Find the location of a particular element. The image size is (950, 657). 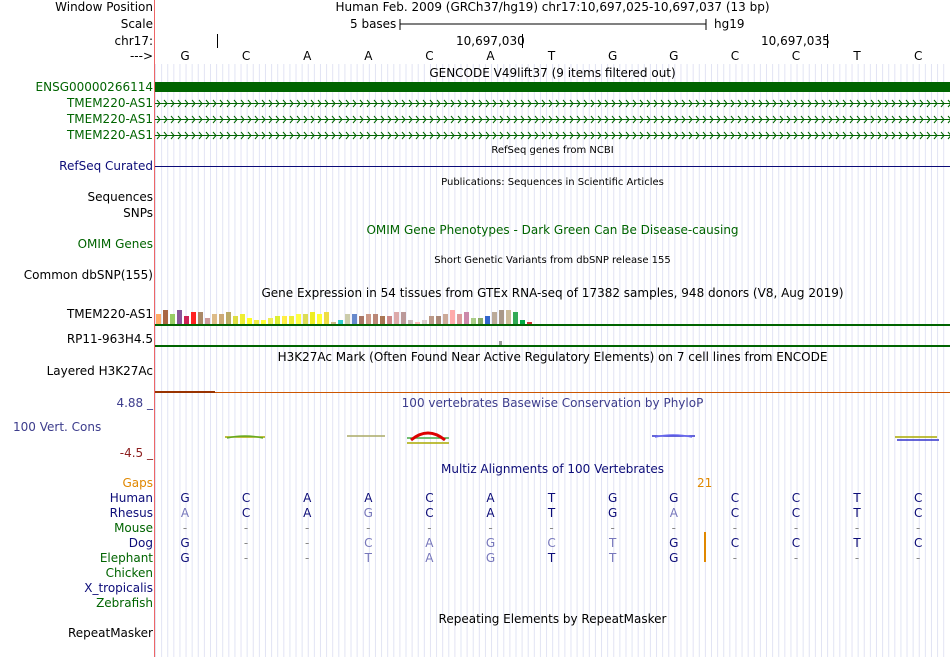

h3k27ac-label: Layered H3K27Ac is located at coordinates (99, 371).